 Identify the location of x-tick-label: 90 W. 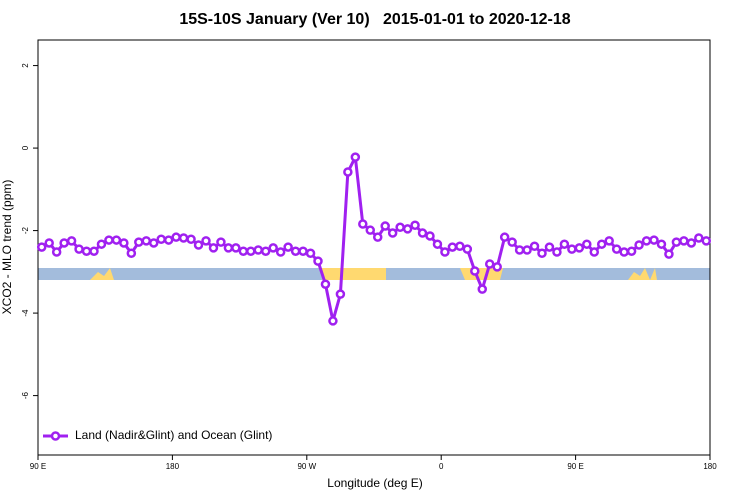
(306, 466).